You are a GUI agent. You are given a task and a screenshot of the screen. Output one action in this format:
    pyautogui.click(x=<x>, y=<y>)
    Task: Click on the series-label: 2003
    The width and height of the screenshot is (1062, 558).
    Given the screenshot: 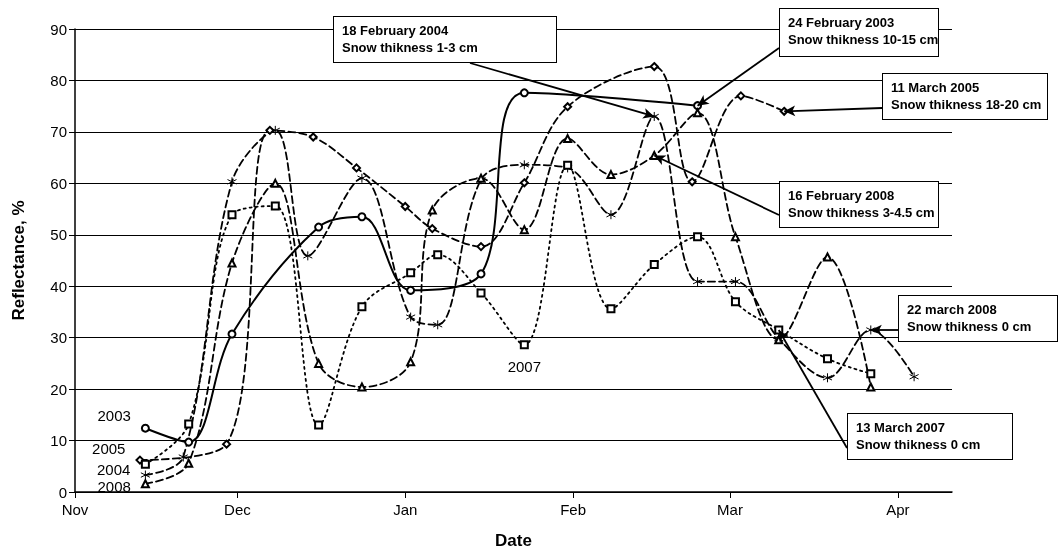 What is the action you would take?
    pyautogui.click(x=114, y=415)
    